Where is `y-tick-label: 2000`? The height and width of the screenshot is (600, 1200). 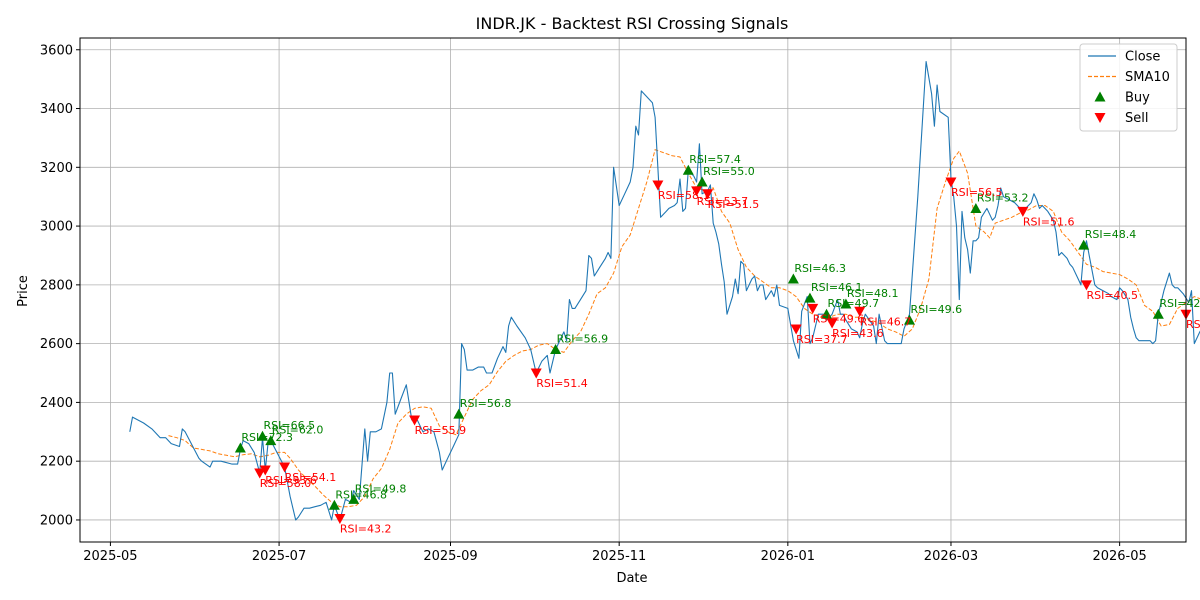
y-tick-label: 2000 is located at coordinates (56, 520).